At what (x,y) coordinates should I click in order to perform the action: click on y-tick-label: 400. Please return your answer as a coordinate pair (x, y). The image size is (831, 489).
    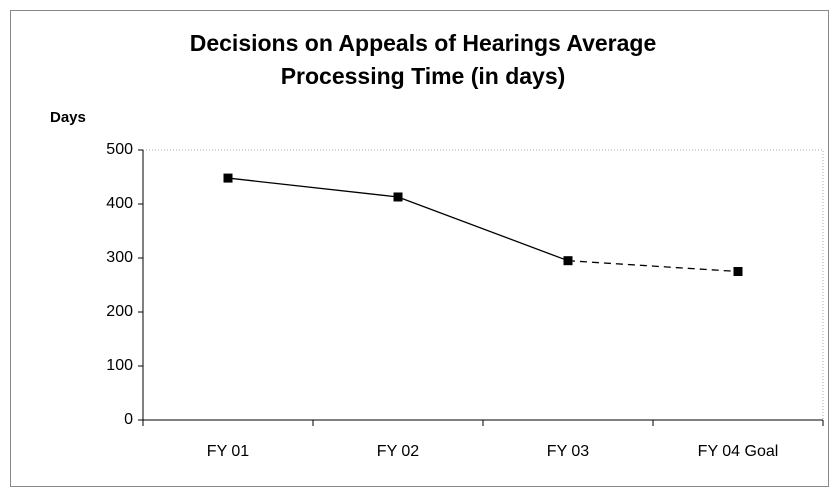
    Looking at the image, I should click on (119, 203).